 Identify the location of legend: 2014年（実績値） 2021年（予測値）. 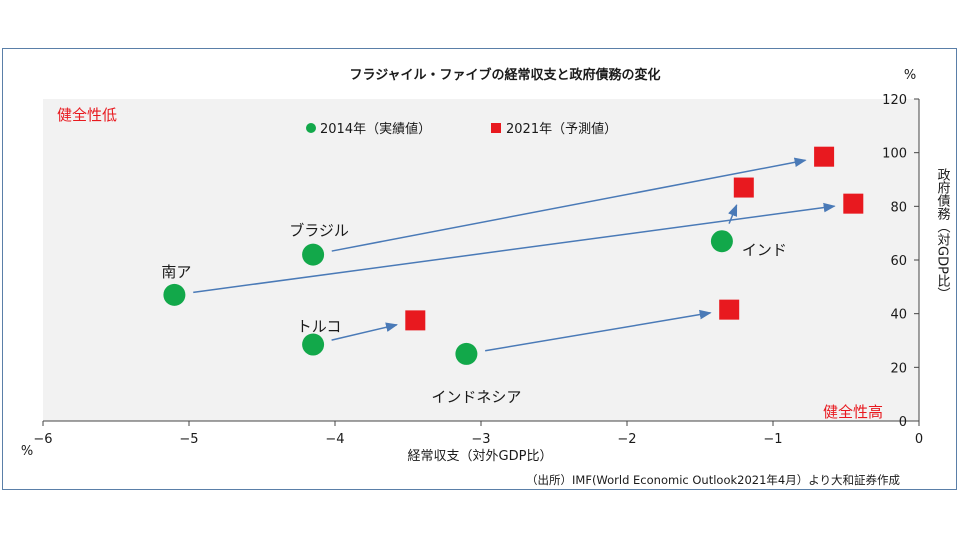
(461, 129).